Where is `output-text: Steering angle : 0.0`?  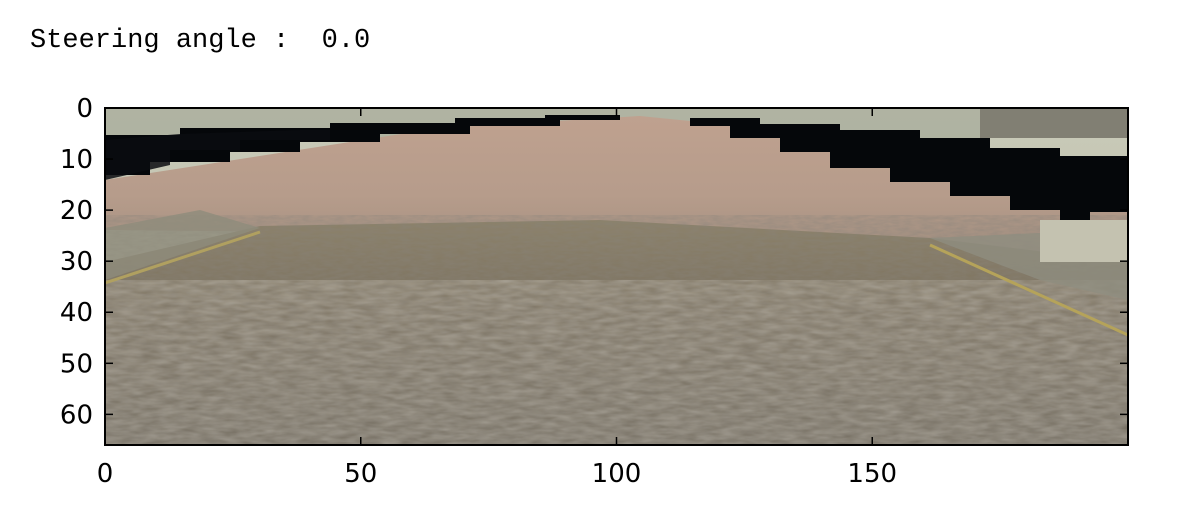 output-text: Steering angle : 0.0 is located at coordinates (200, 41).